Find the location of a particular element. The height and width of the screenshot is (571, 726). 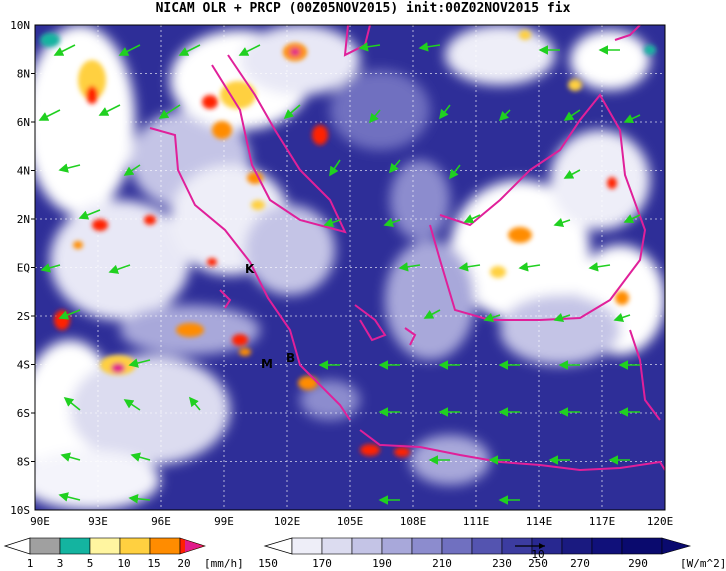

lat-label: 8S is located at coordinates (23, 462).